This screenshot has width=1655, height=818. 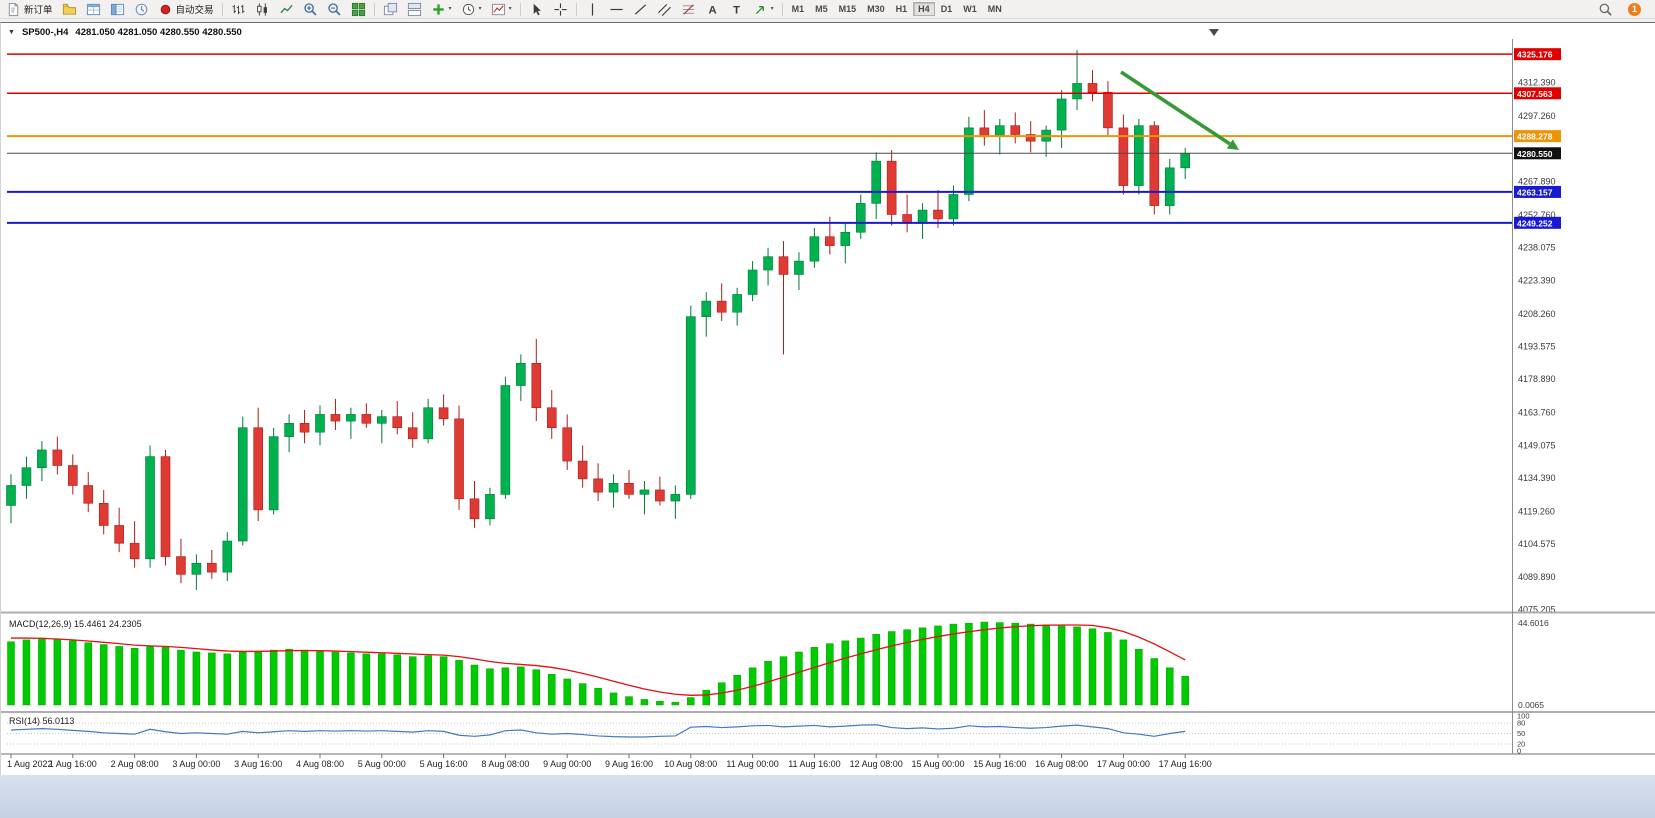 What do you see at coordinates (902, 9) in the screenshot?
I see `timeframe-h1-button: H1` at bounding box center [902, 9].